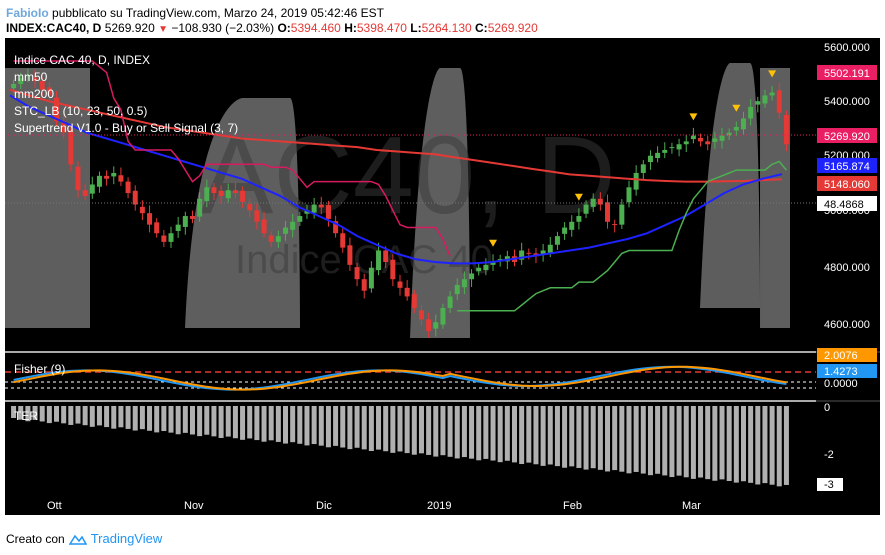 This screenshot has width=885, height=555. What do you see at coordinates (442, 504) in the screenshot?
I see `time-axis` at bounding box center [442, 504].